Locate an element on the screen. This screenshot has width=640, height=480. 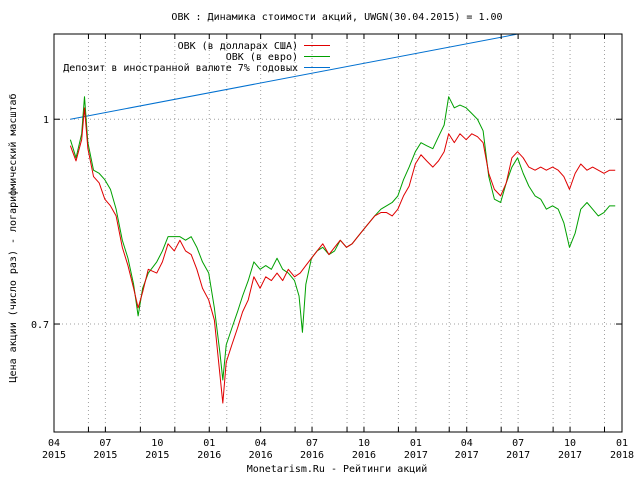
legend-label: Депозит в иностранной валюте 7% годовых is located at coordinates (180, 68).